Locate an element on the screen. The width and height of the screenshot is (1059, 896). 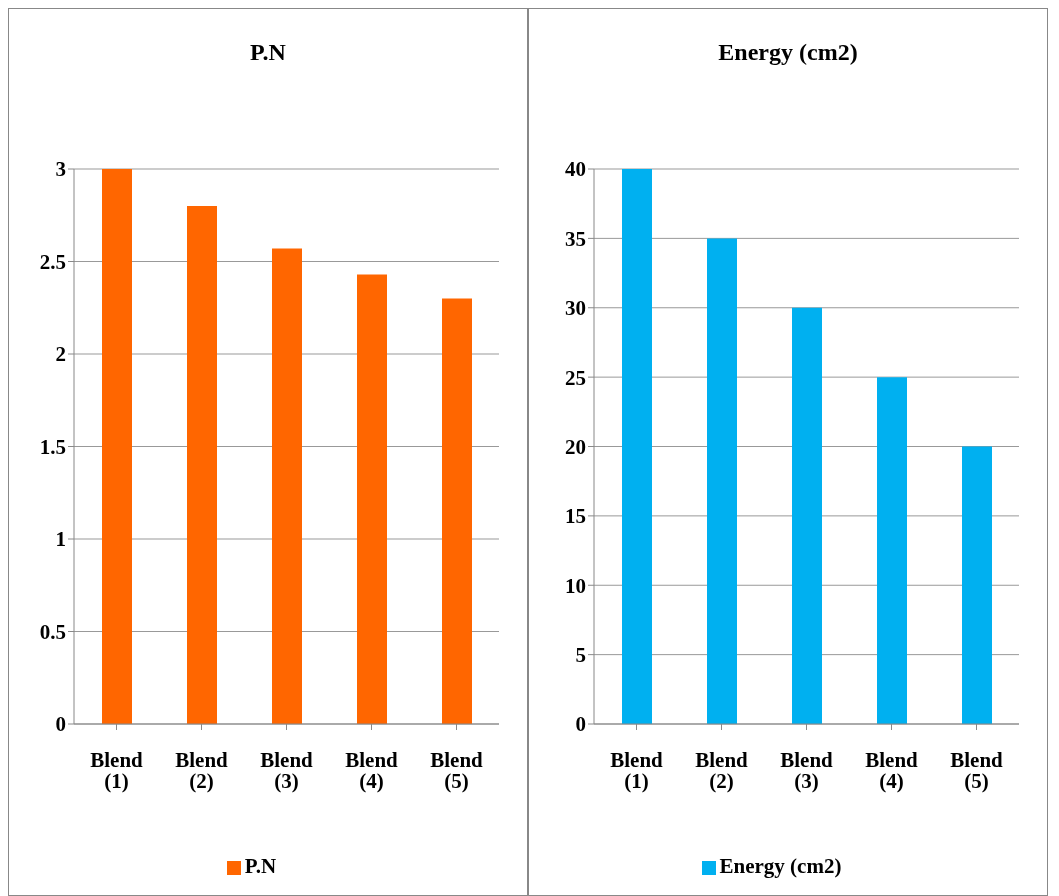
y-tick-label: 0.5 is located at coordinates (52, 631).